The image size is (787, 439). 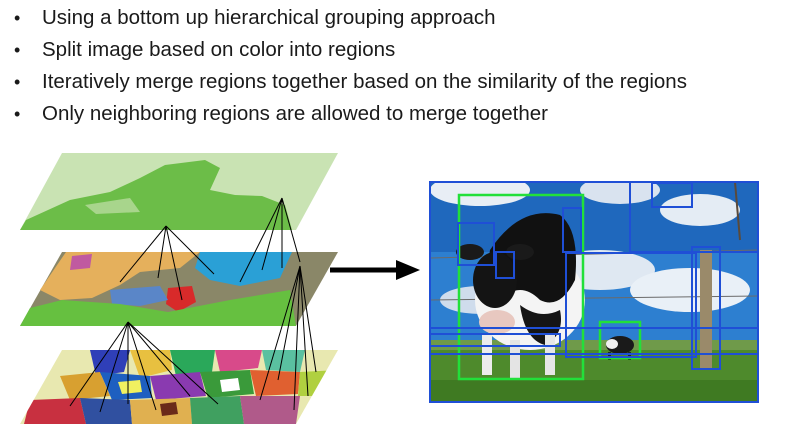 I want to click on arrow-right-icon, so click(x=375, y=270).